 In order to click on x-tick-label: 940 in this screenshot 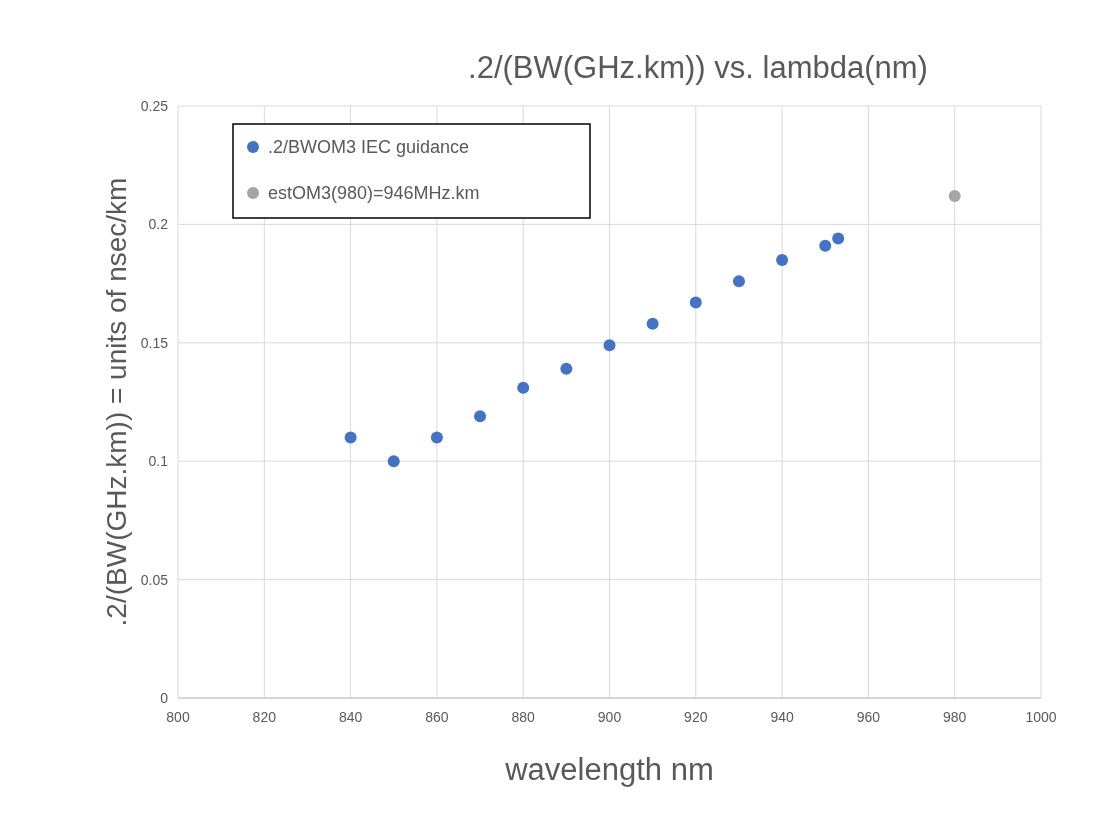, I will do `click(782, 717)`.